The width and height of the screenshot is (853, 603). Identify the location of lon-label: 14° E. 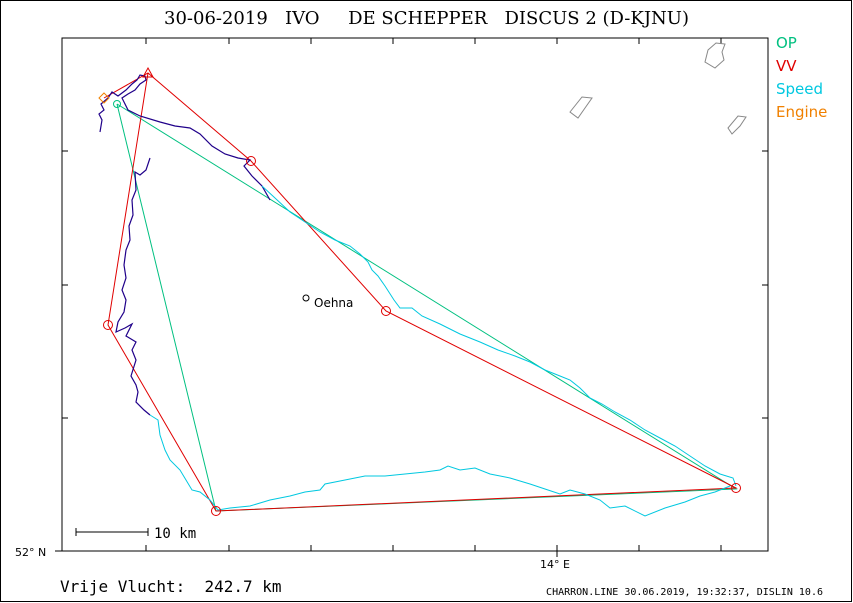
(555, 564).